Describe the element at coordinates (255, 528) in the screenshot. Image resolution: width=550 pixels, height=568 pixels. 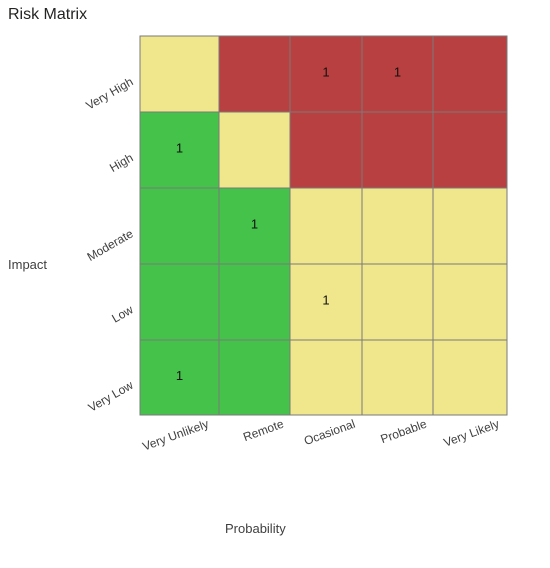
I see `x-axis-label: Probability` at that location.